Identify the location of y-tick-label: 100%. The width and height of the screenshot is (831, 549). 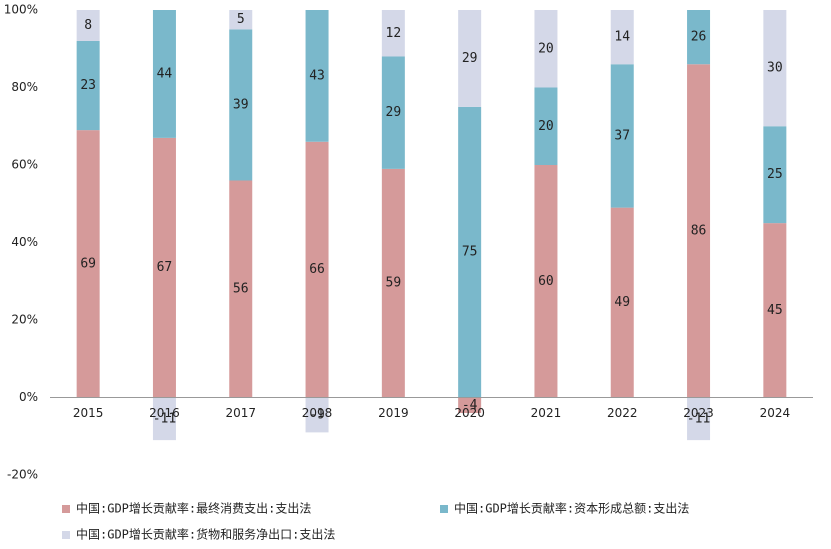
(21, 10).